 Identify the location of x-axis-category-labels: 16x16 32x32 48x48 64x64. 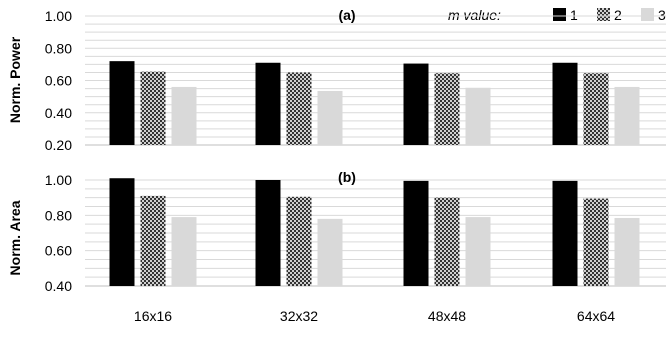
(374, 316).